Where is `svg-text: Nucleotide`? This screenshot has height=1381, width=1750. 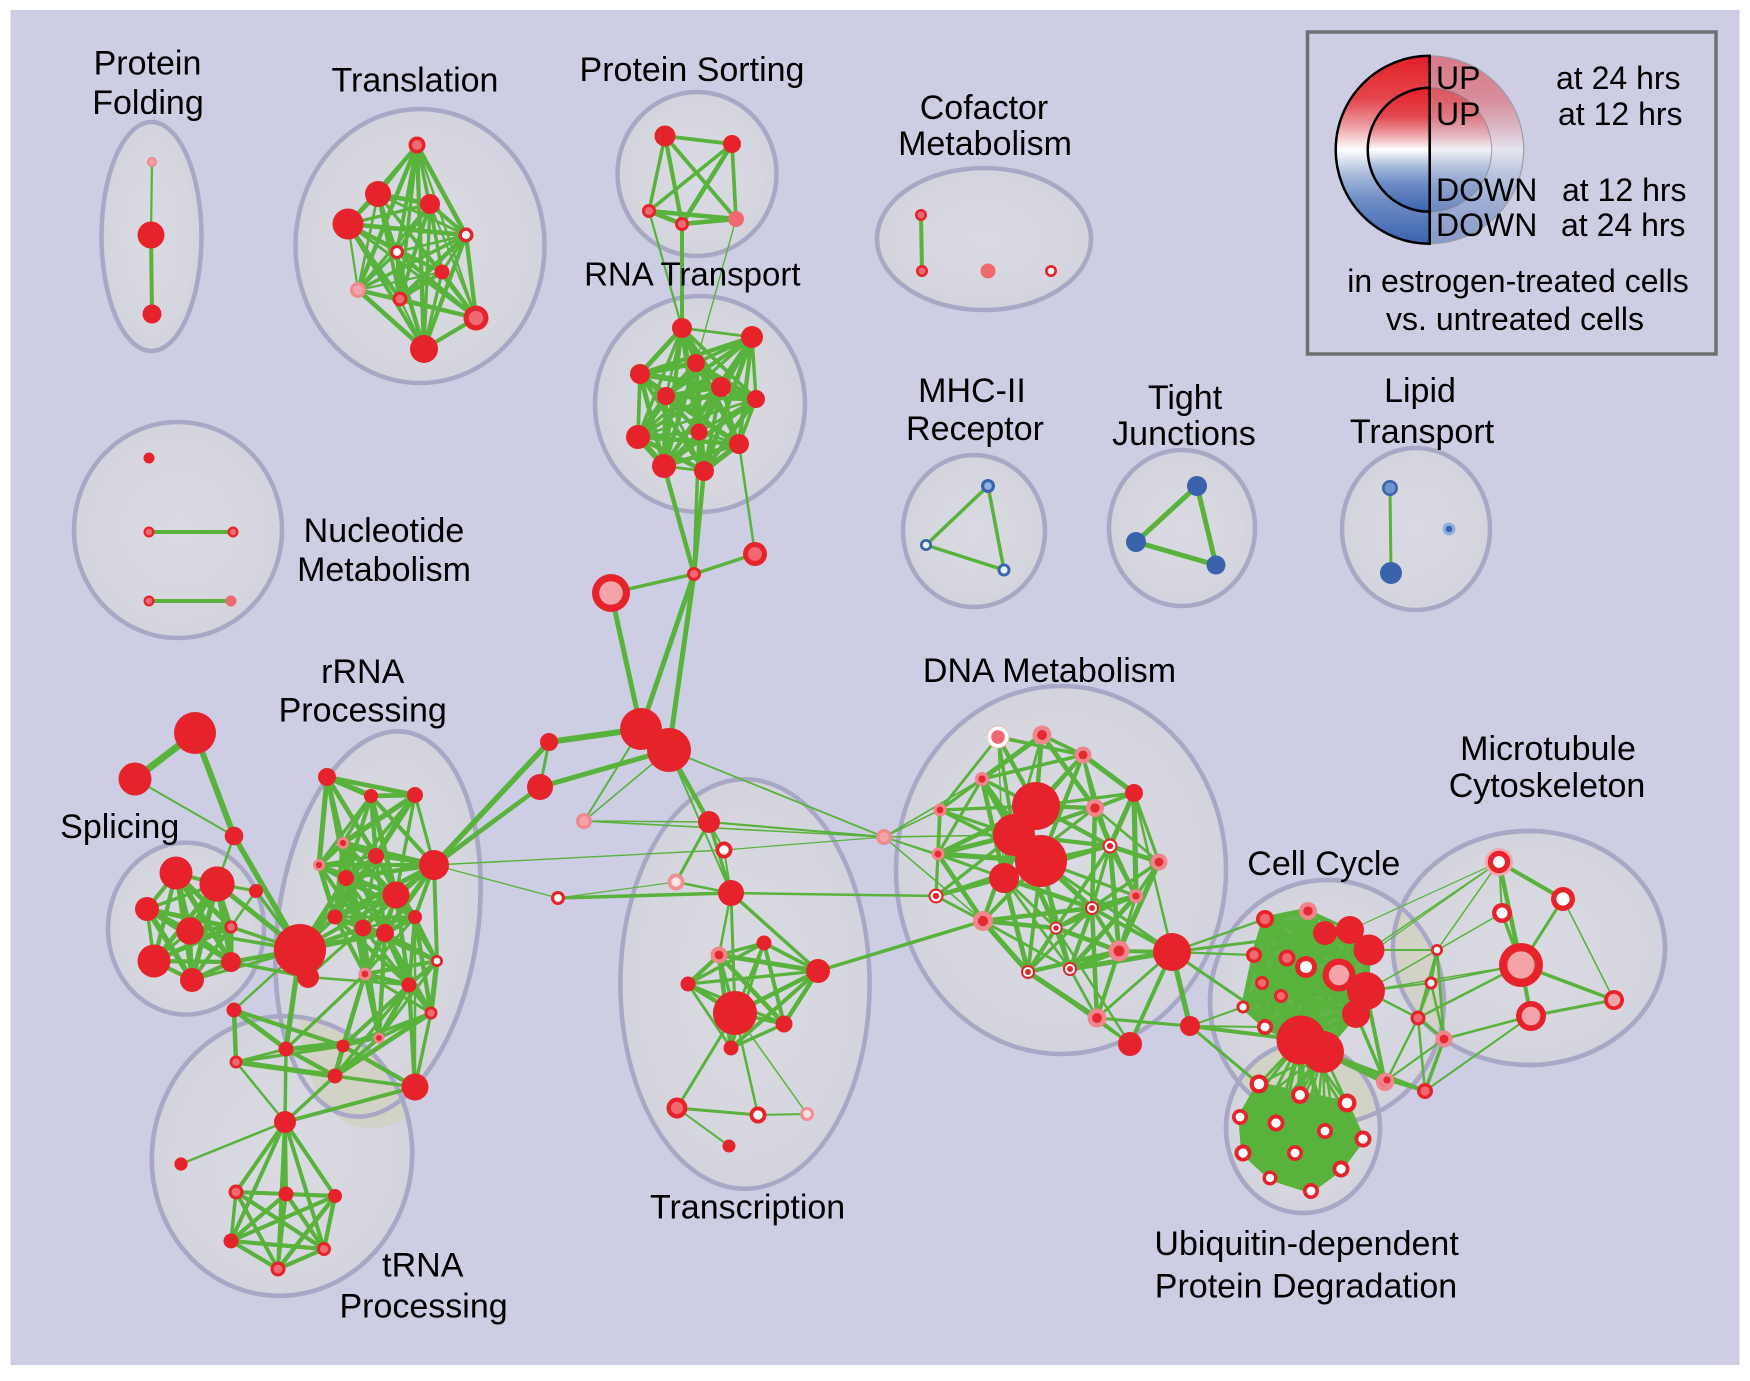
svg-text: Nucleotide is located at coordinates (384, 531).